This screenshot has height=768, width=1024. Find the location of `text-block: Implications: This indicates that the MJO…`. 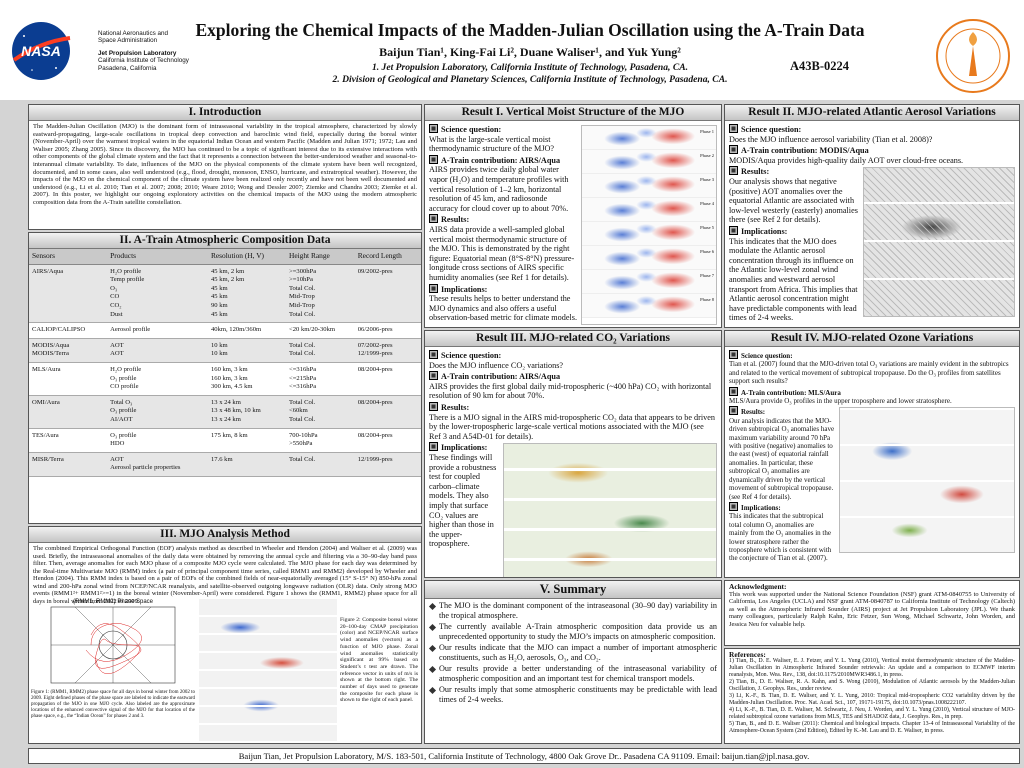

text-block: Implications: This indicates that the MJO… is located at coordinates (872, 274).